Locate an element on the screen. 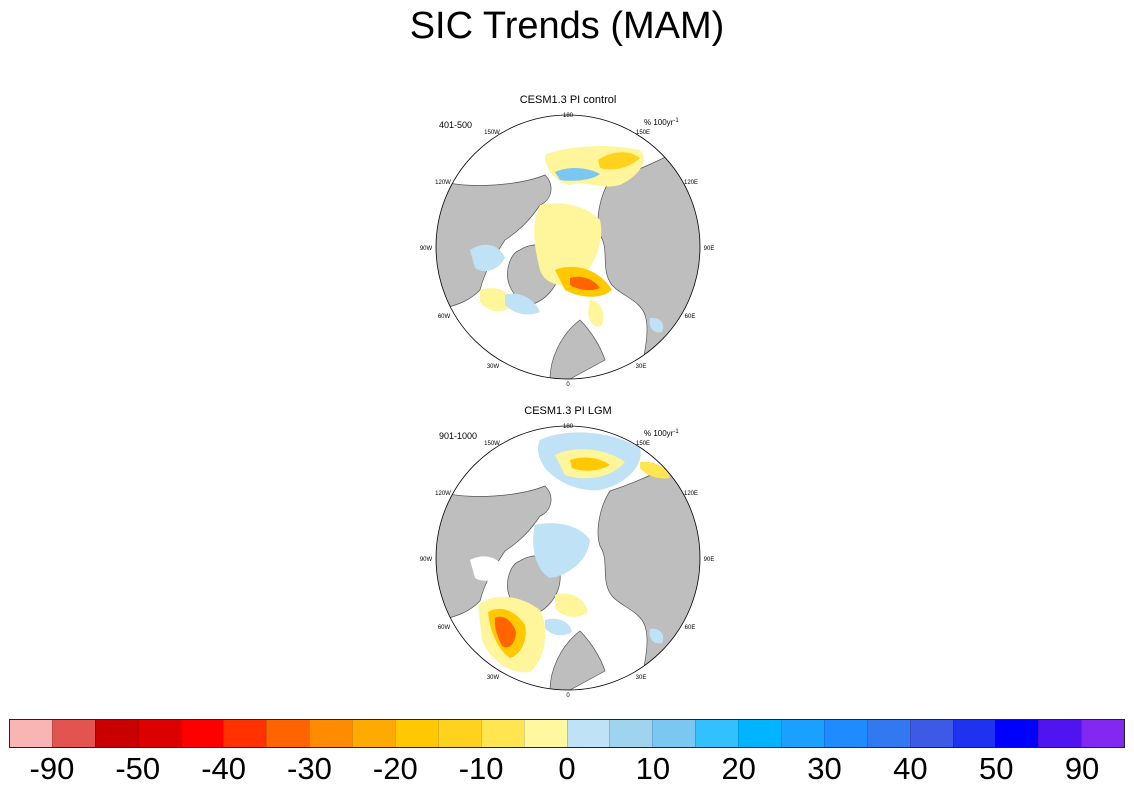  colorbar-label: 10 is located at coordinates (653, 768).